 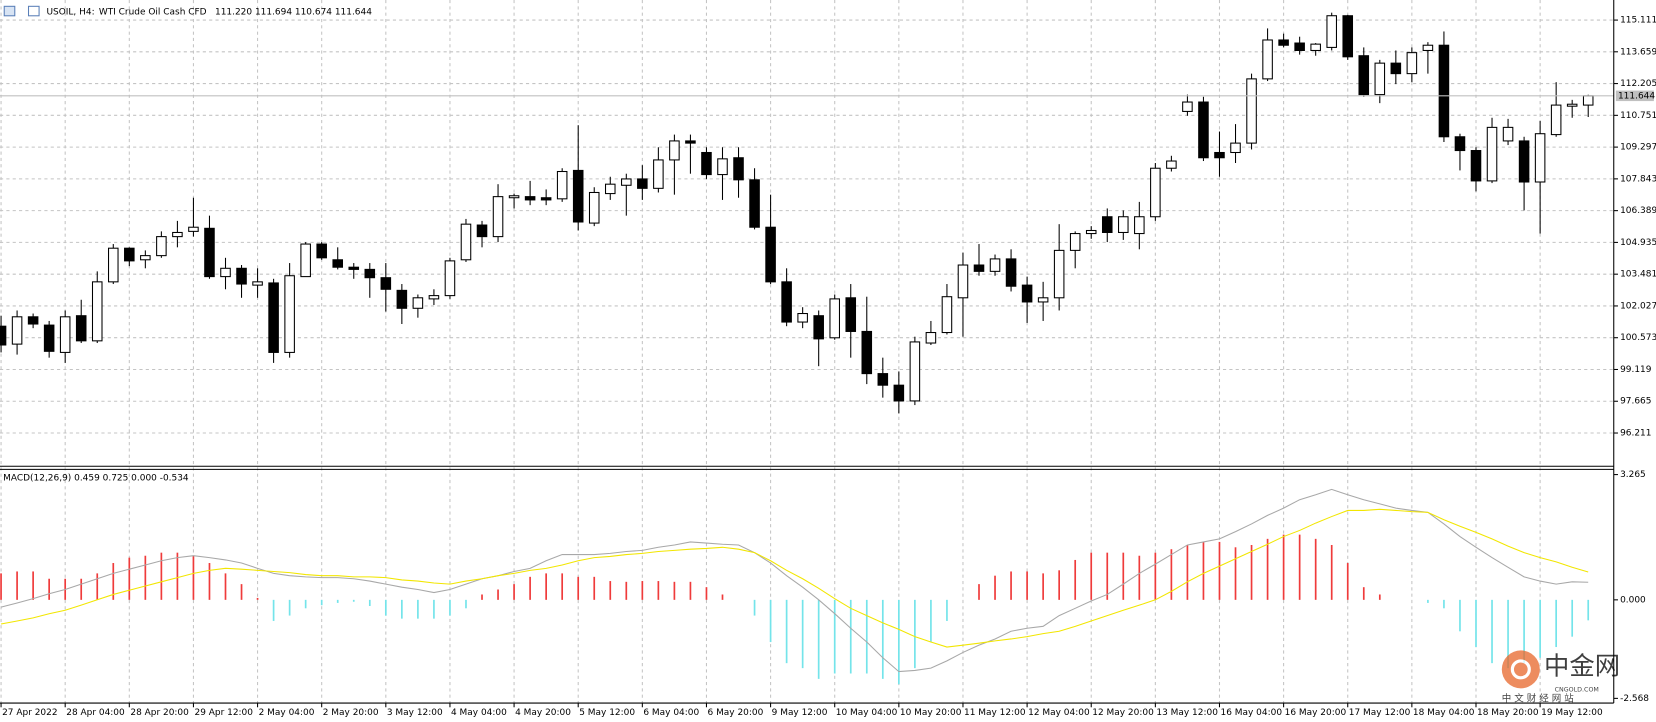 What do you see at coordinates (351, 713) in the screenshot?
I see `x-tick-label: 2 May 20:00` at bounding box center [351, 713].